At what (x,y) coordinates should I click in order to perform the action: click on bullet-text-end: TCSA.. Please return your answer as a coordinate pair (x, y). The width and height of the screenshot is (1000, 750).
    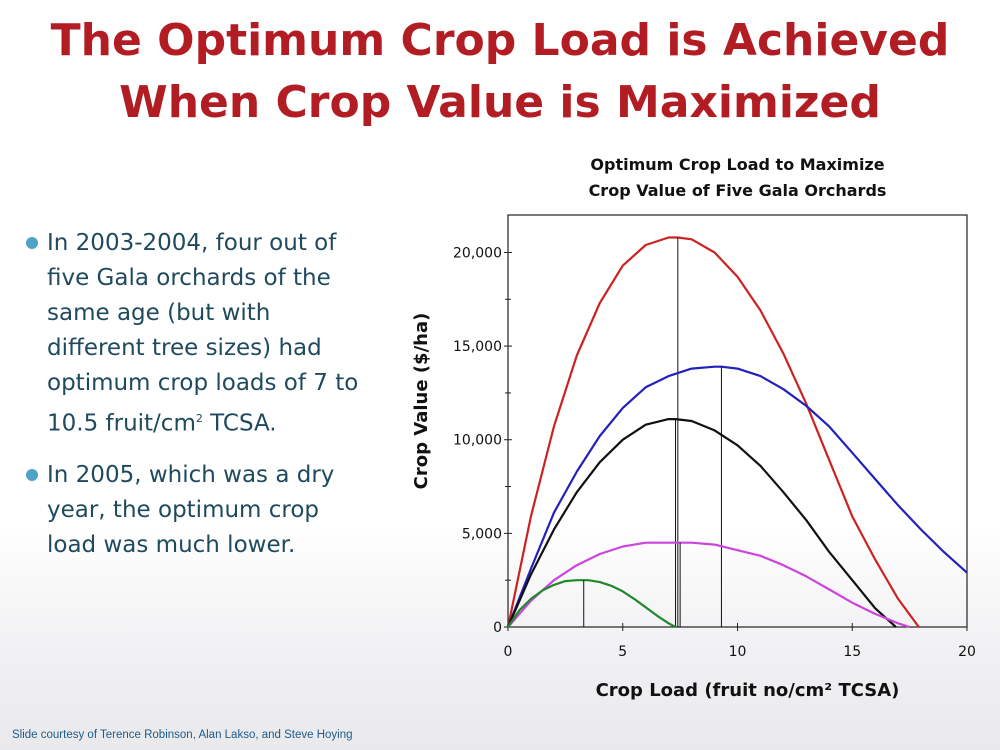
    Looking at the image, I should click on (239, 423).